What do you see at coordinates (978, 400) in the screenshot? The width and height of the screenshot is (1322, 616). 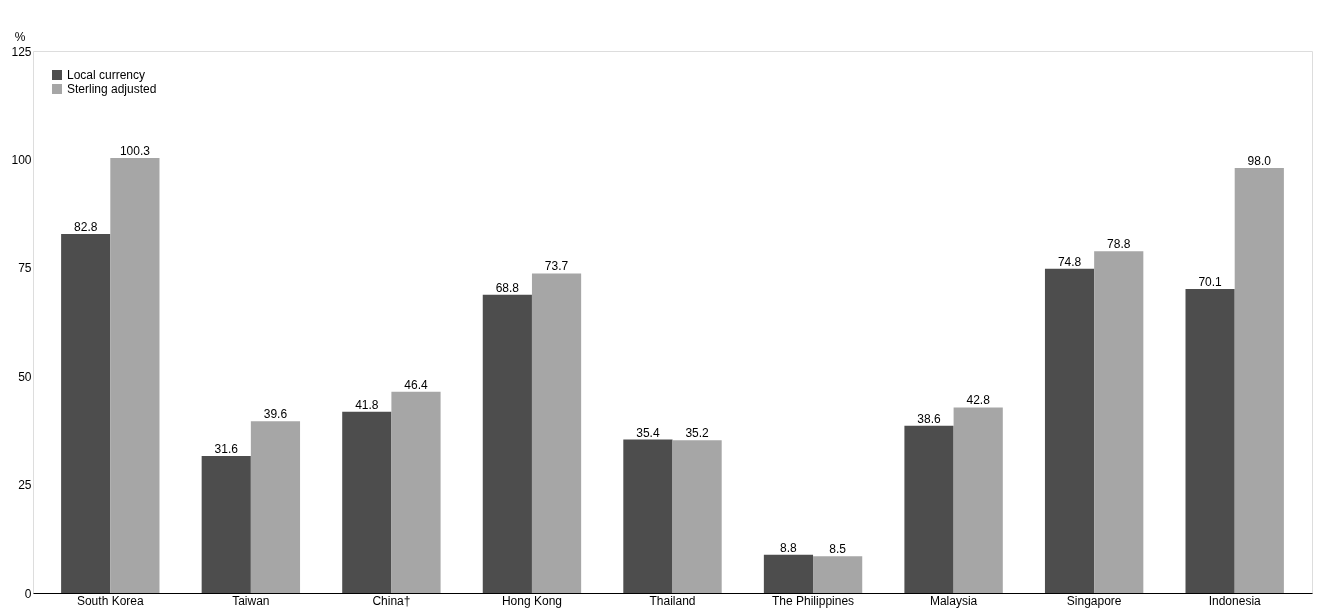 I see `data-label: 42.8` at bounding box center [978, 400].